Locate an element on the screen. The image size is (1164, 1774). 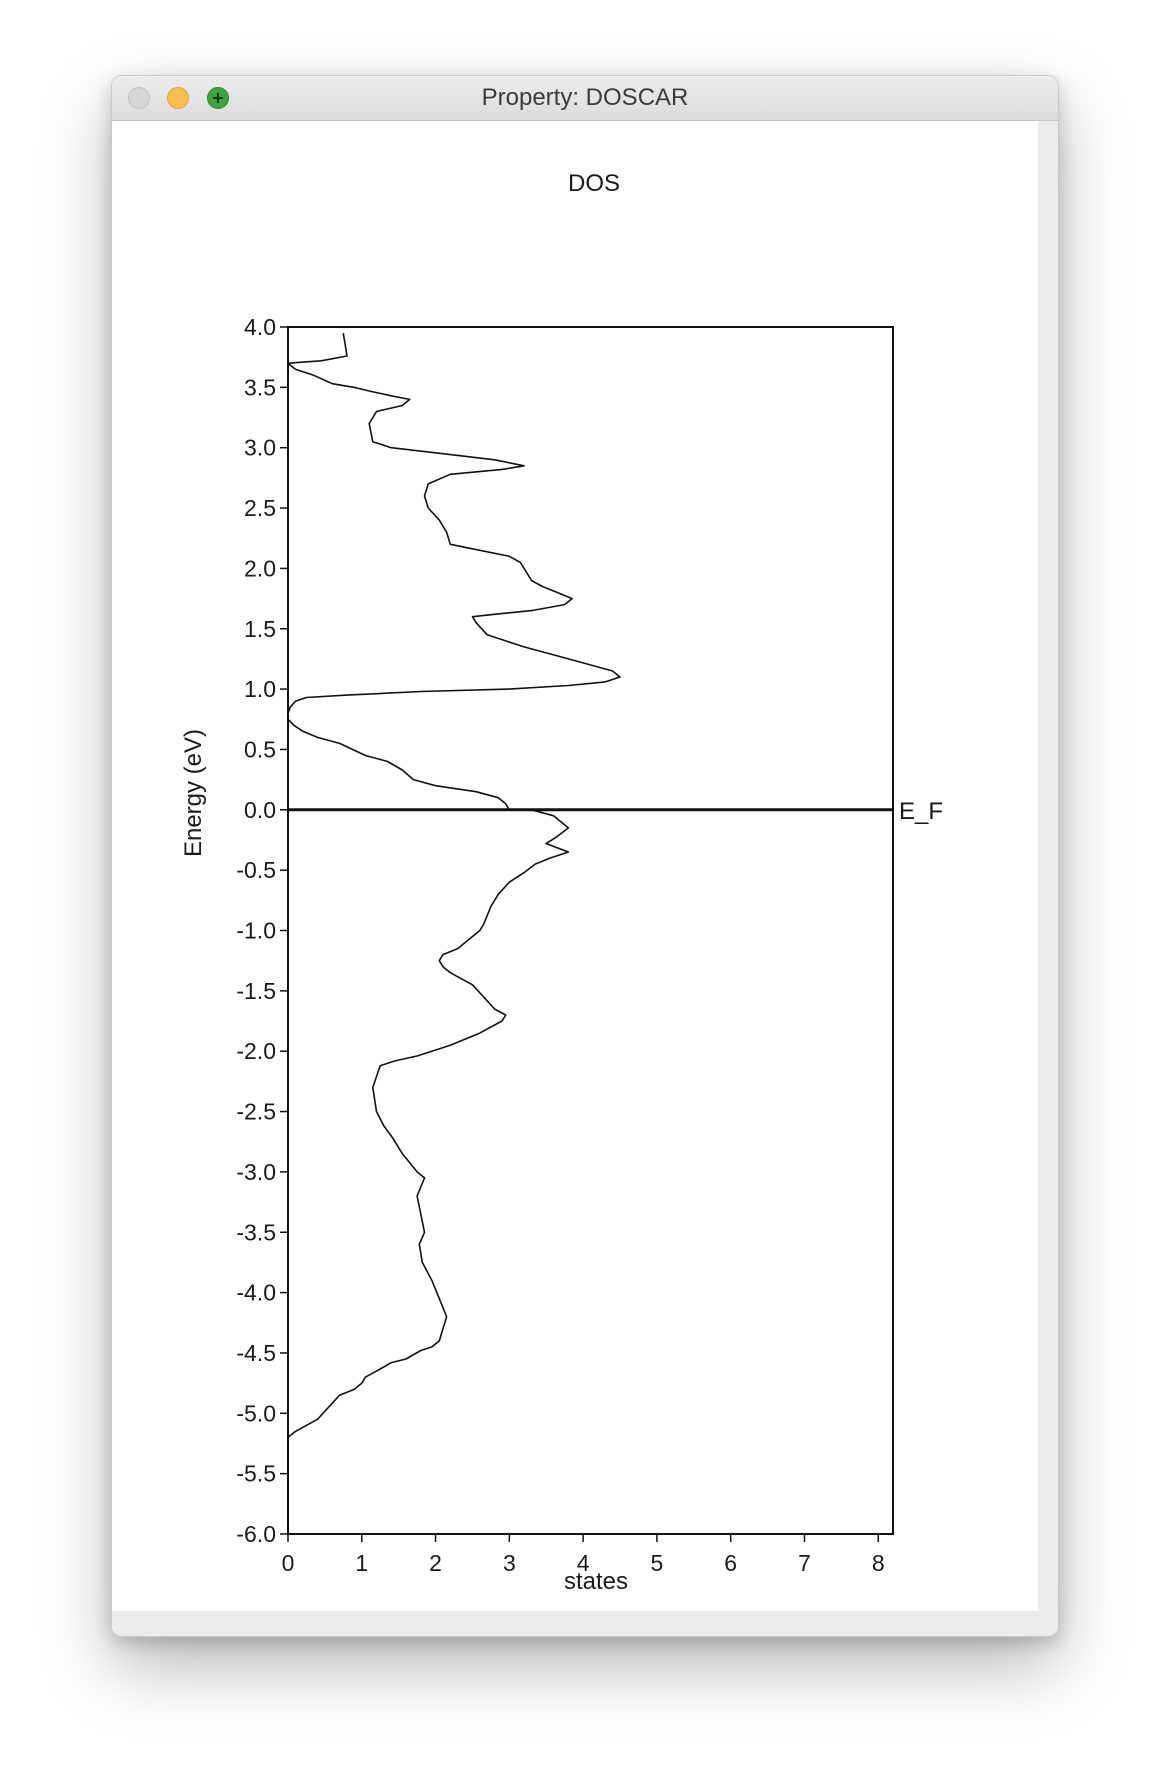
window-title: Property: DOSCAR is located at coordinates (585, 97).